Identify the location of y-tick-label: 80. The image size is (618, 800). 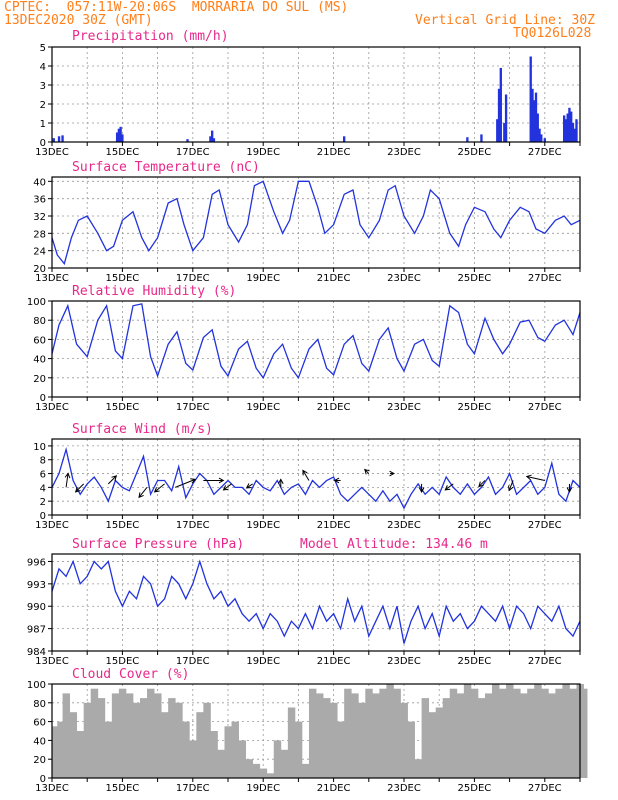
(39, 321).